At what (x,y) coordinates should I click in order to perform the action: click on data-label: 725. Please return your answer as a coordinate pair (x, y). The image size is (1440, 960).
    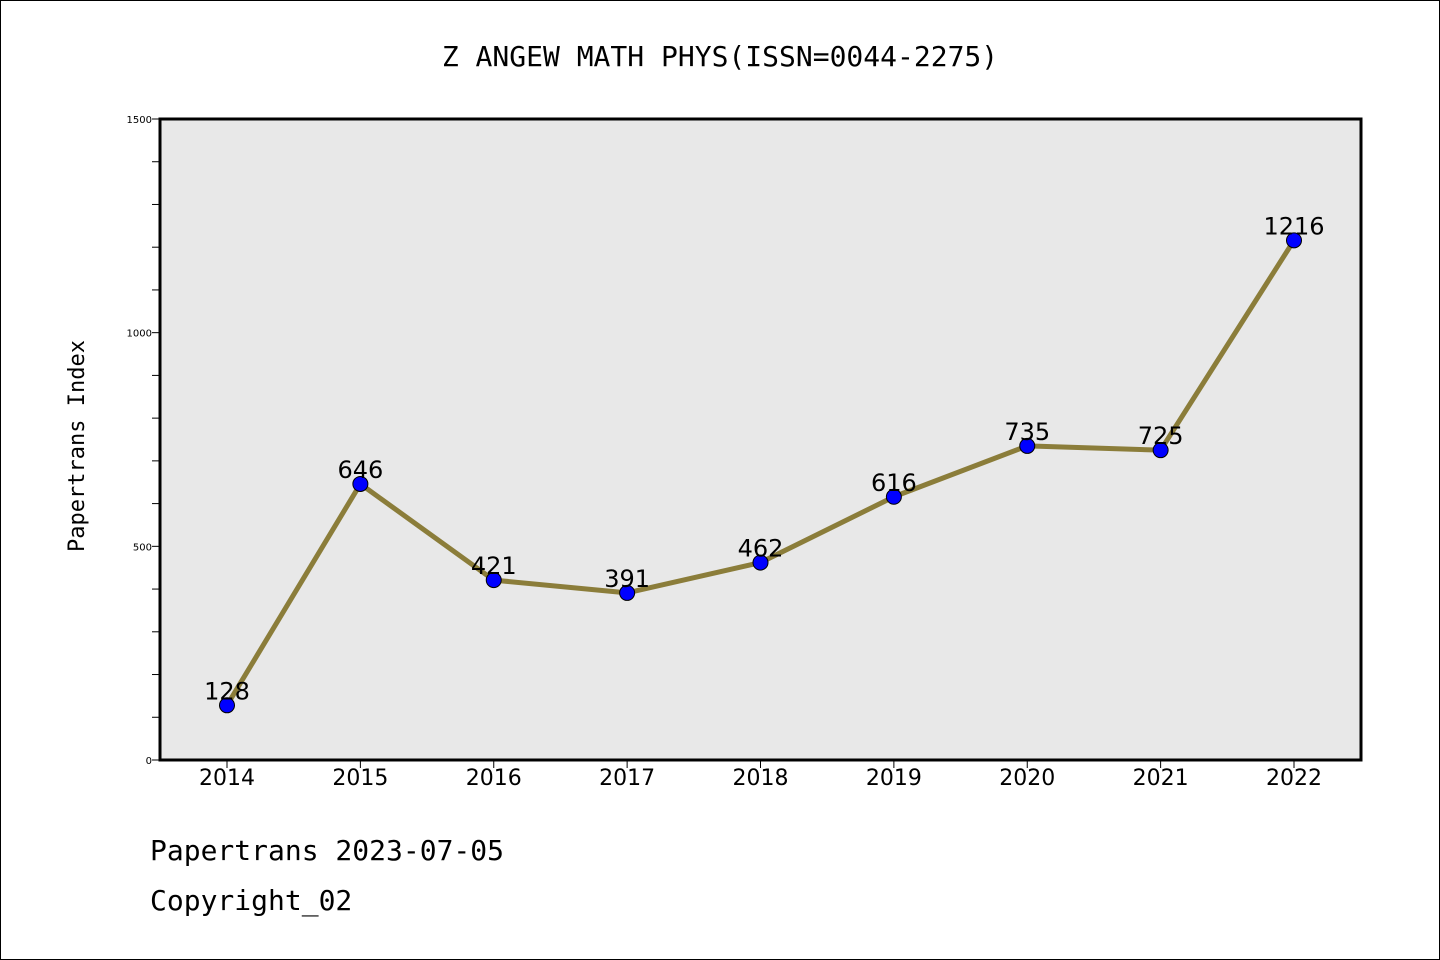
    Looking at the image, I should click on (1161, 436).